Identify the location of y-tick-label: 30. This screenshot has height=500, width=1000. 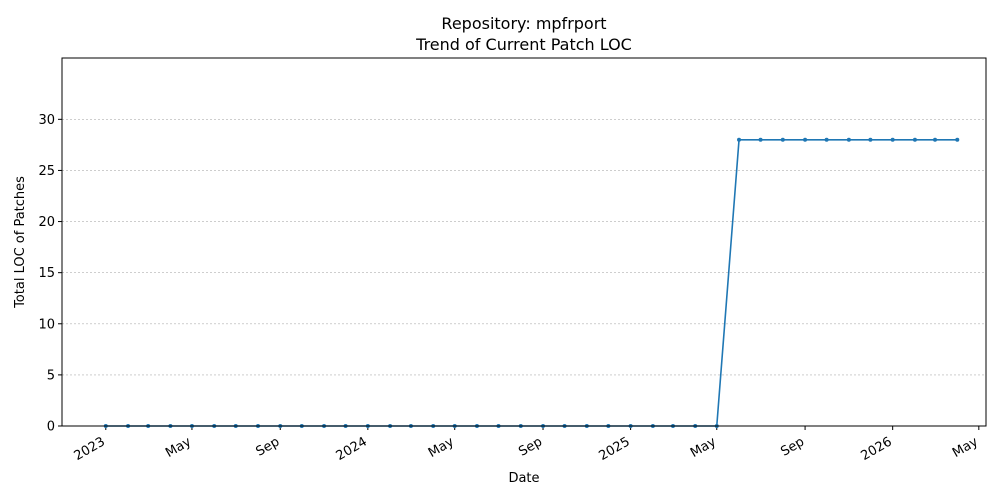
(46, 120).